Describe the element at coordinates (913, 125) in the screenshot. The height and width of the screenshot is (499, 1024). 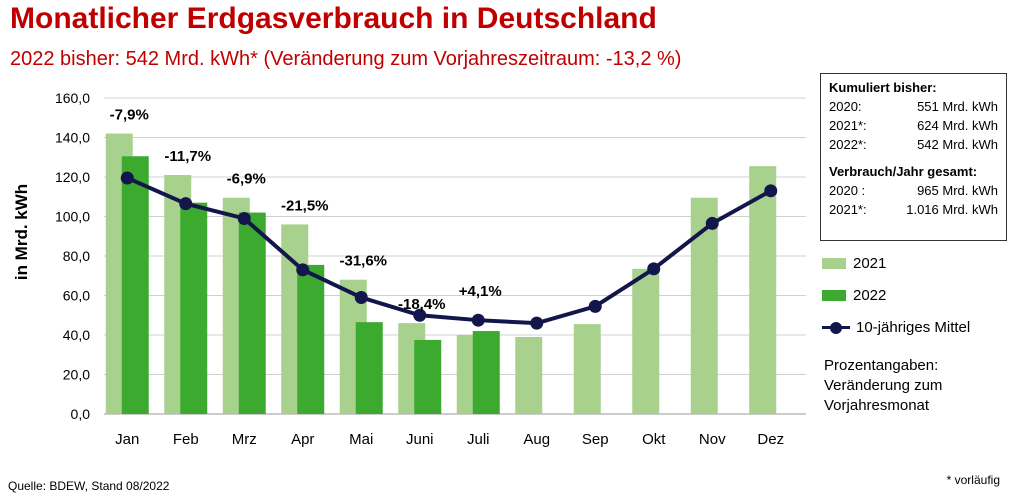
I see `info-row: 2021*: 624 Mrd. kWh` at that location.